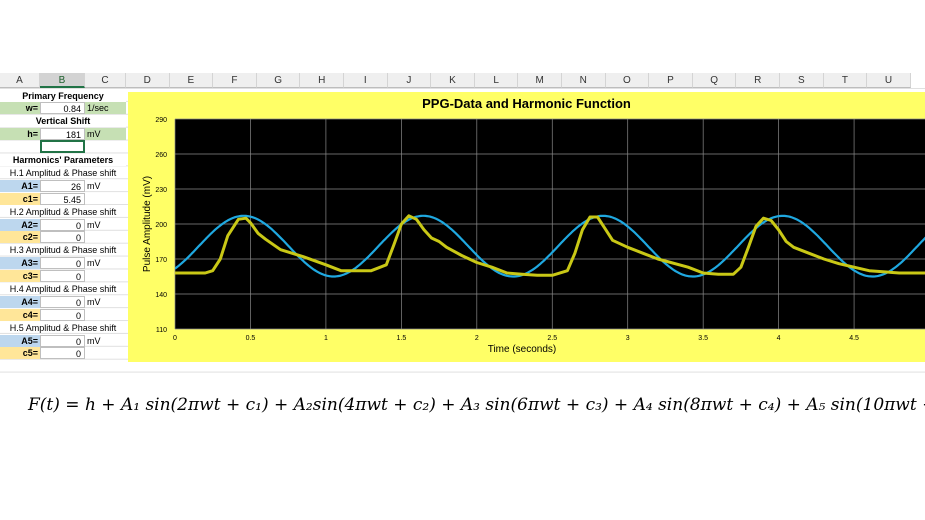 The height and width of the screenshot is (520, 925). Describe the element at coordinates (627, 80) in the screenshot. I see `column-header-o: O` at that location.